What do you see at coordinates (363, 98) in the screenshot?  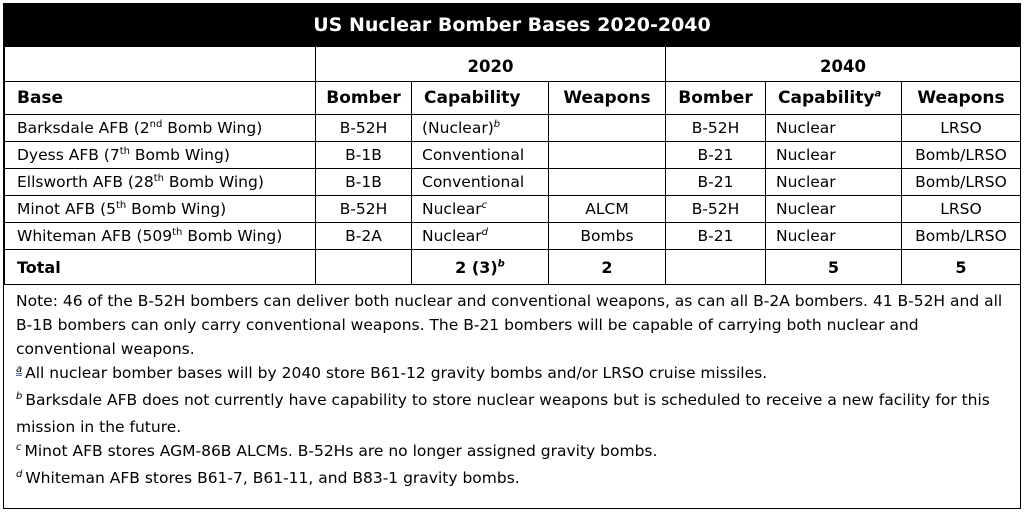 I see `bomber-2020-header: Bomber` at bounding box center [363, 98].